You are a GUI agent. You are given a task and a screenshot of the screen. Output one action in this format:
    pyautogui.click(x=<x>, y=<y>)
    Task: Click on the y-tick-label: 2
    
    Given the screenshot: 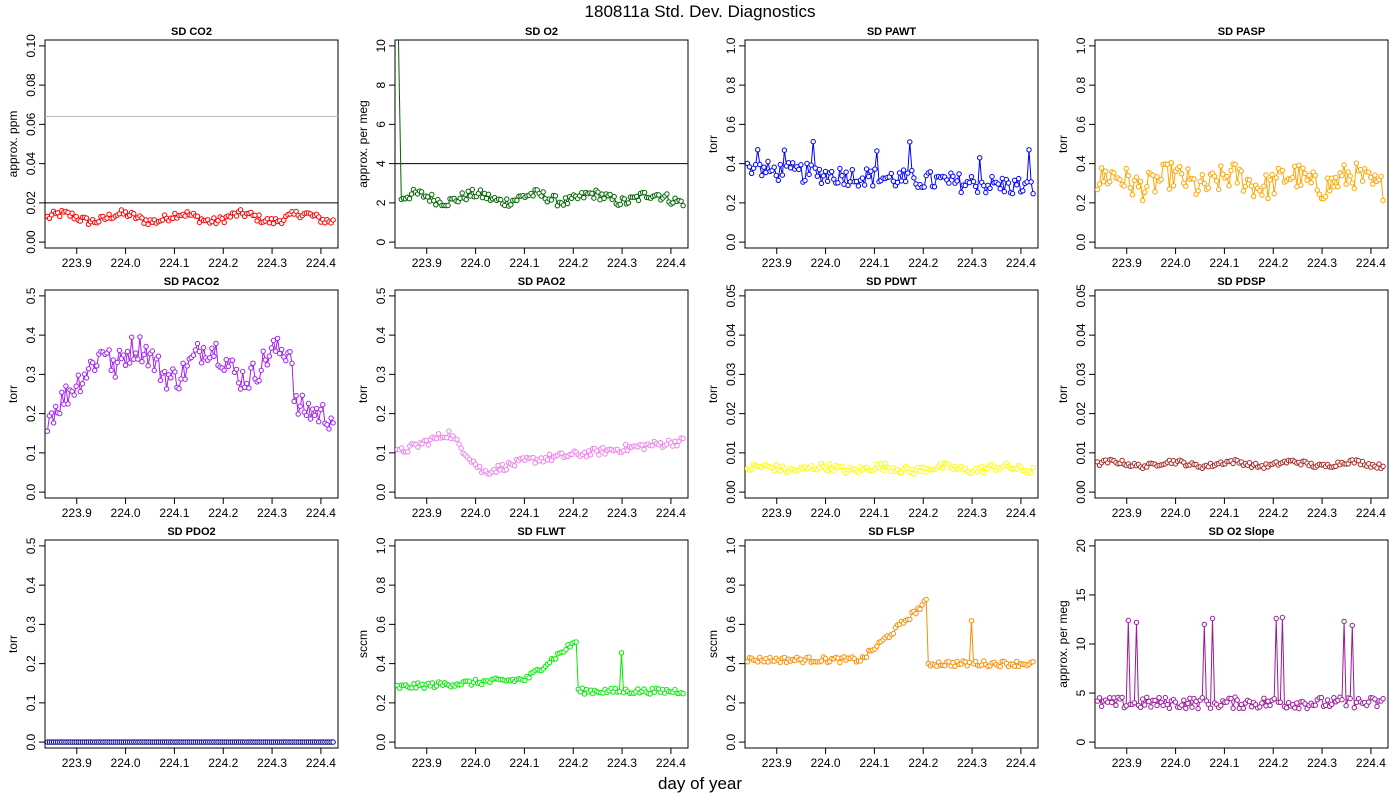 What is the action you would take?
    pyautogui.click(x=381, y=202)
    